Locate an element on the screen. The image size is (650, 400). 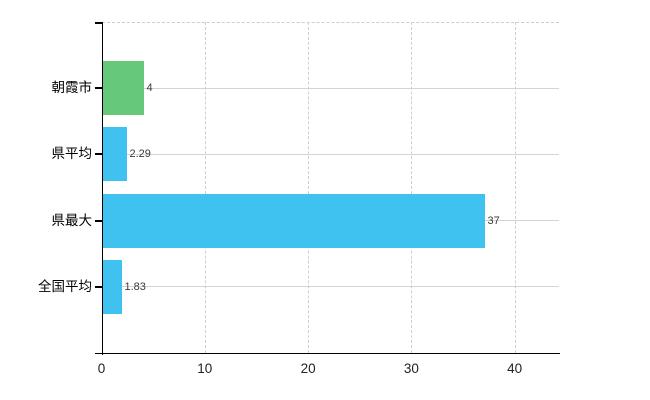
category-label-全国平均: 全国平均 is located at coordinates (65, 286).